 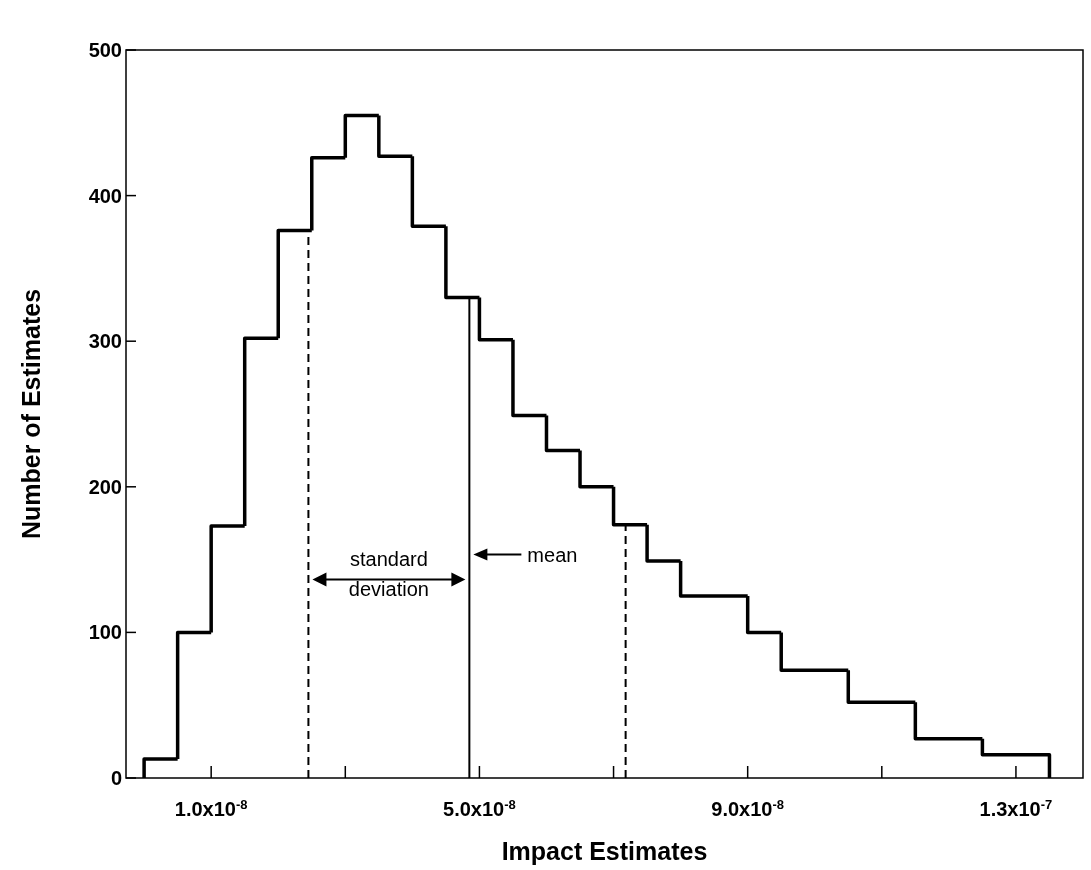 I want to click on y-tick-label: 200, so click(x=105, y=486).